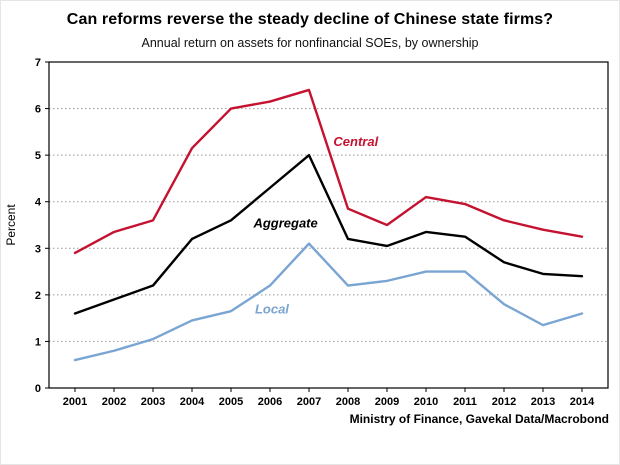 The image size is (620, 465). I want to click on y-tick-label: 6, so click(38, 110).